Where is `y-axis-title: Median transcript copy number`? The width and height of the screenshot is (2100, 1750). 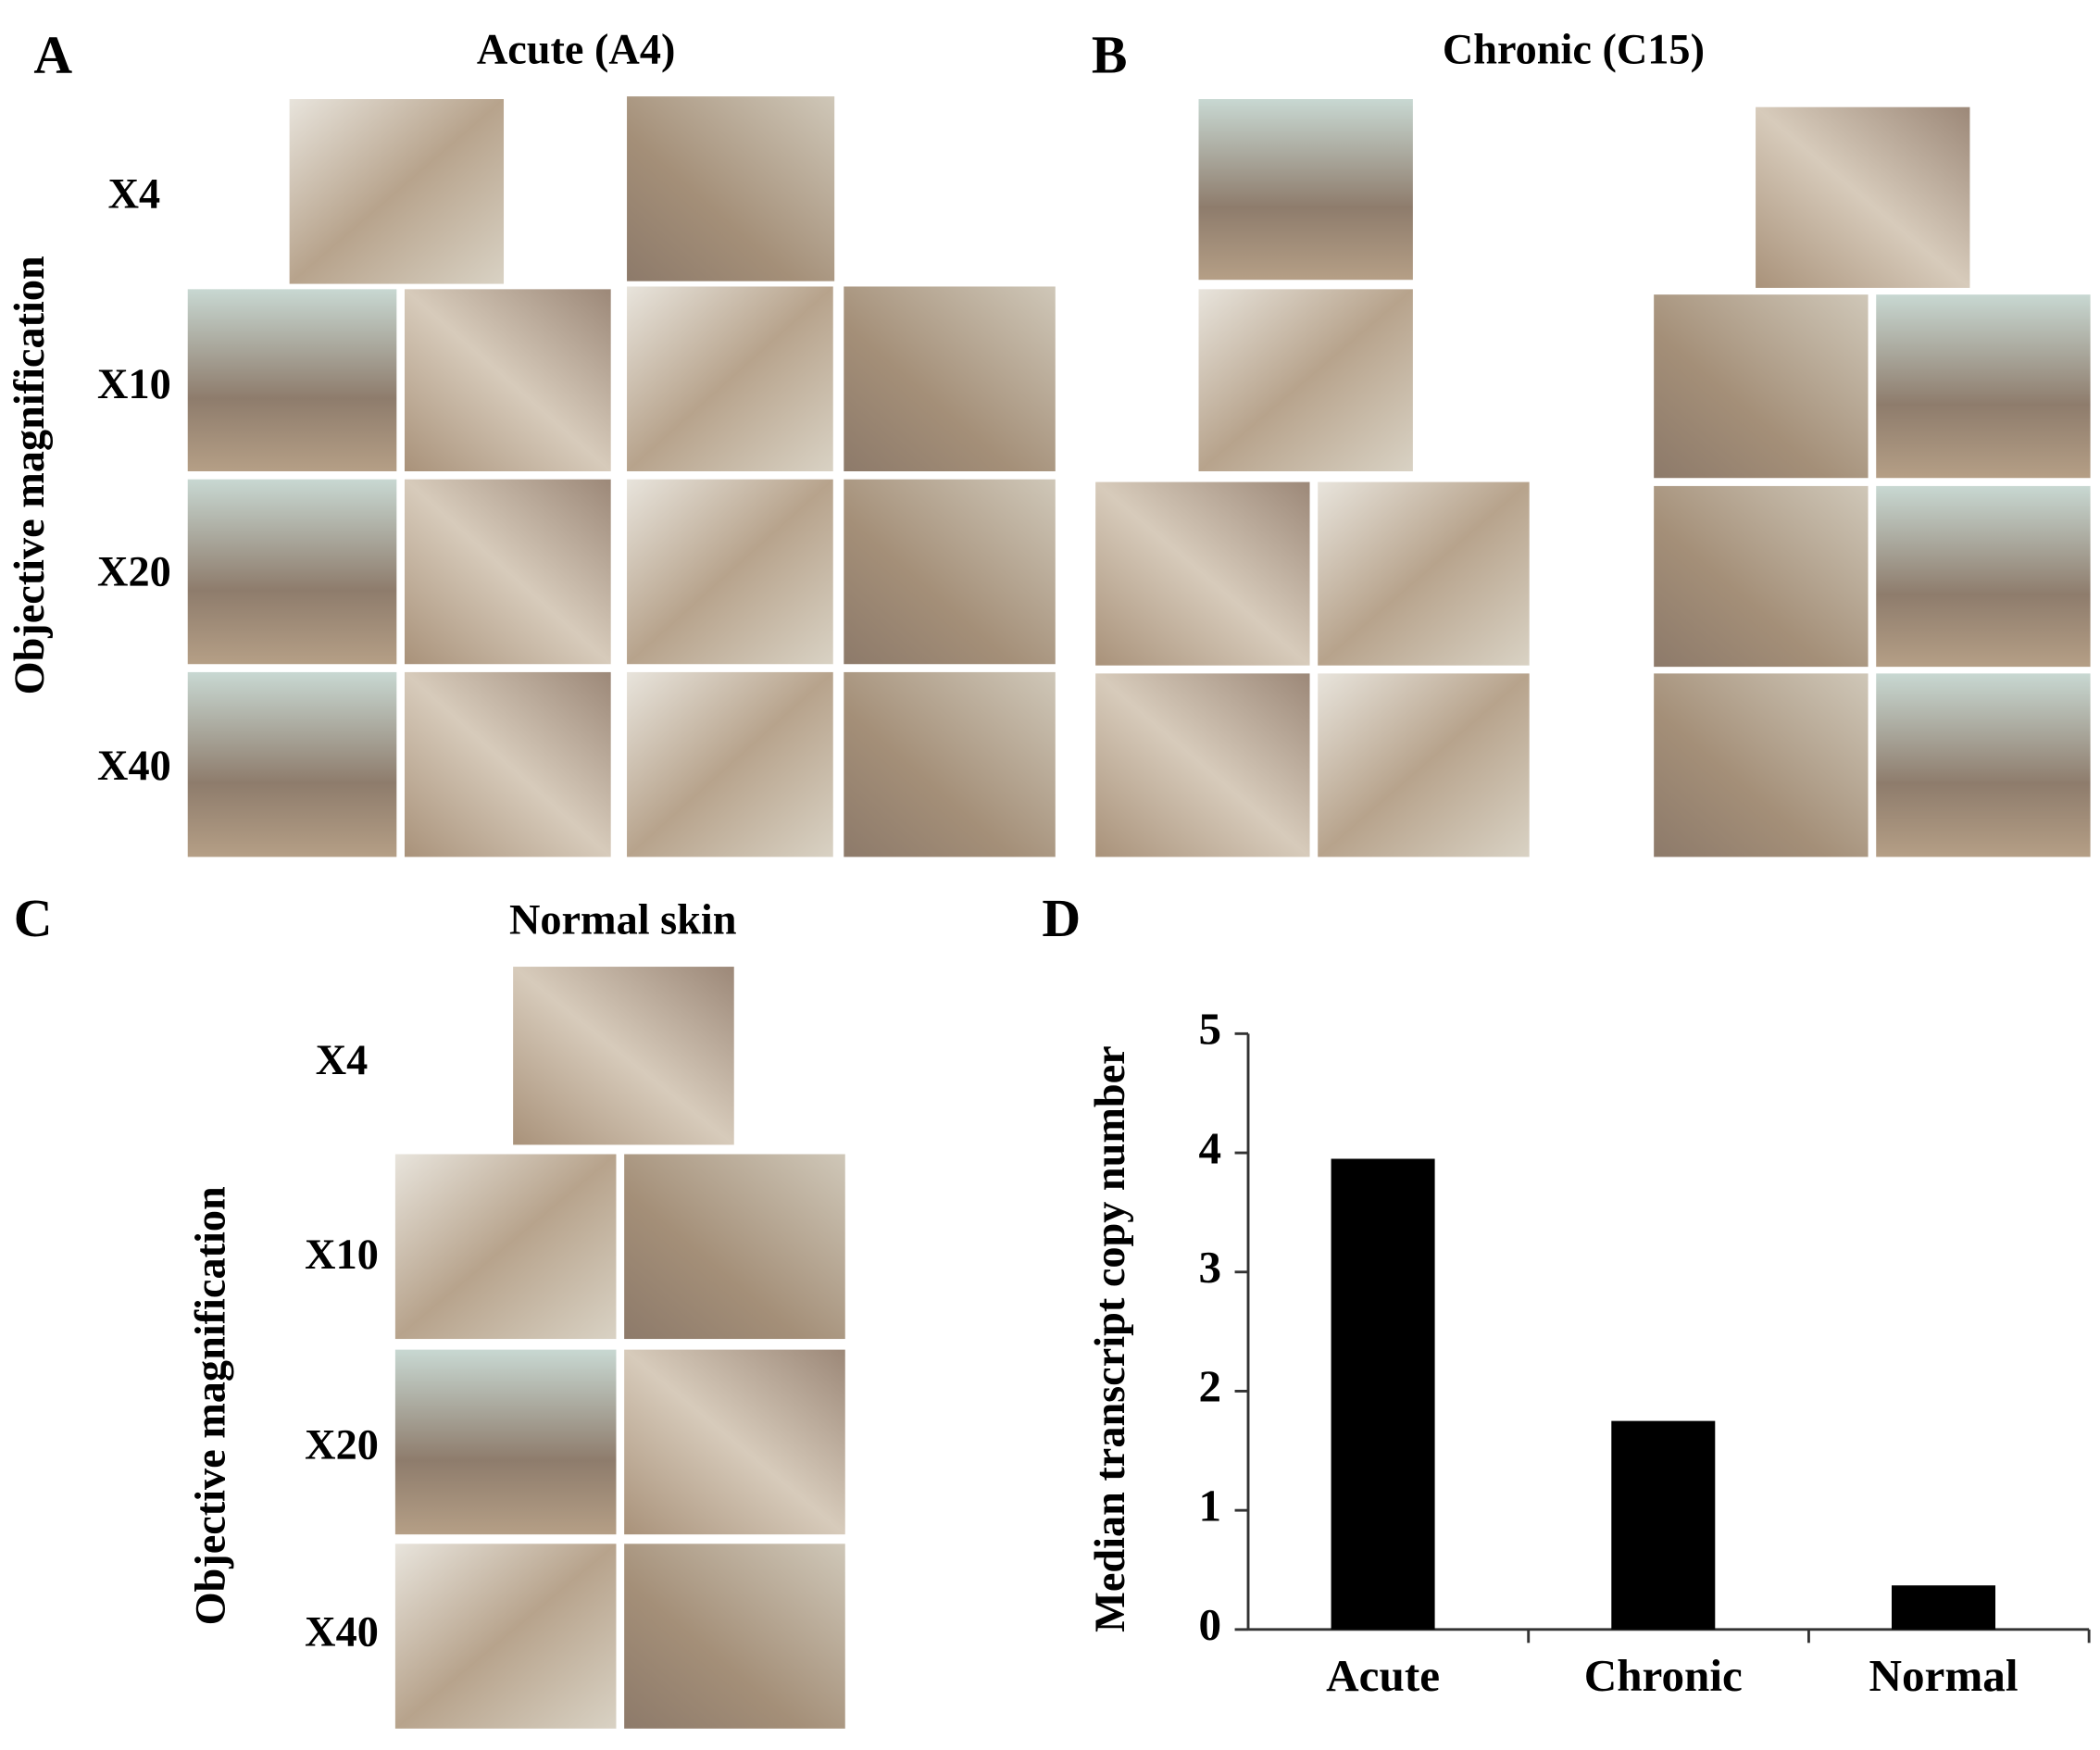 y-axis-title: Median transcript copy number is located at coordinates (1111, 1339).